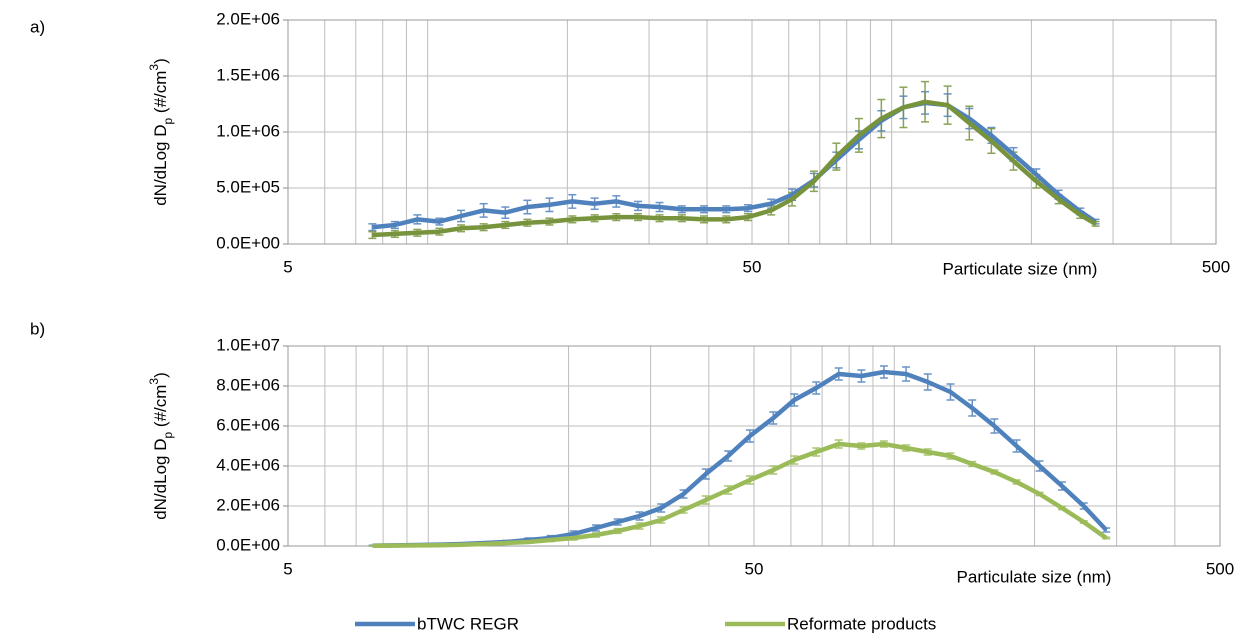 The height and width of the screenshot is (642, 1258). What do you see at coordinates (248, 464) in the screenshot?
I see `y-tick-label: 4.0E+06` at bounding box center [248, 464].